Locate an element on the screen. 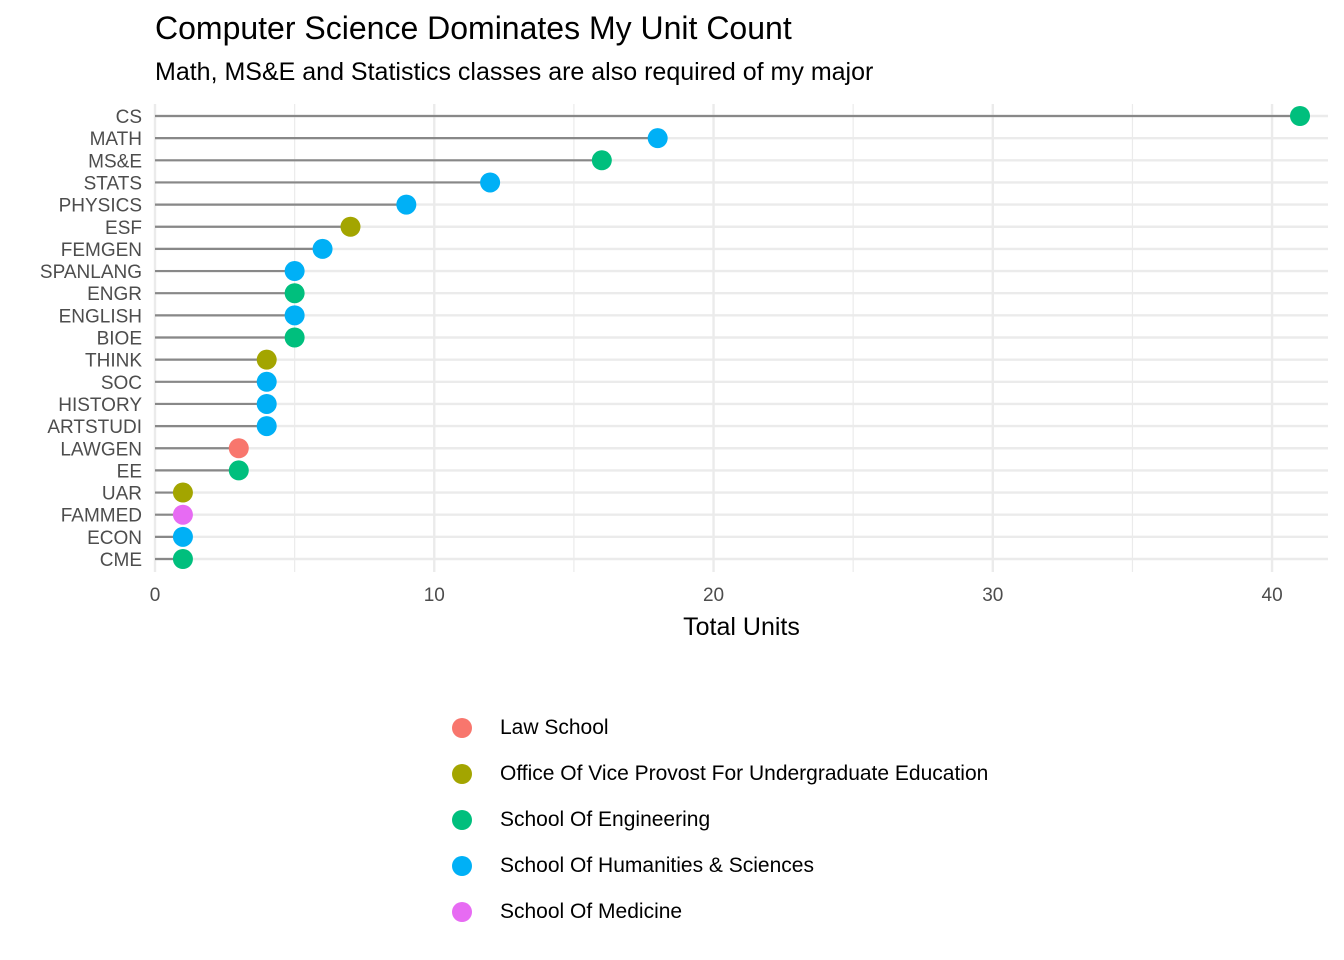 This screenshot has width=1344, height=960. category-label: UAR is located at coordinates (122, 494).